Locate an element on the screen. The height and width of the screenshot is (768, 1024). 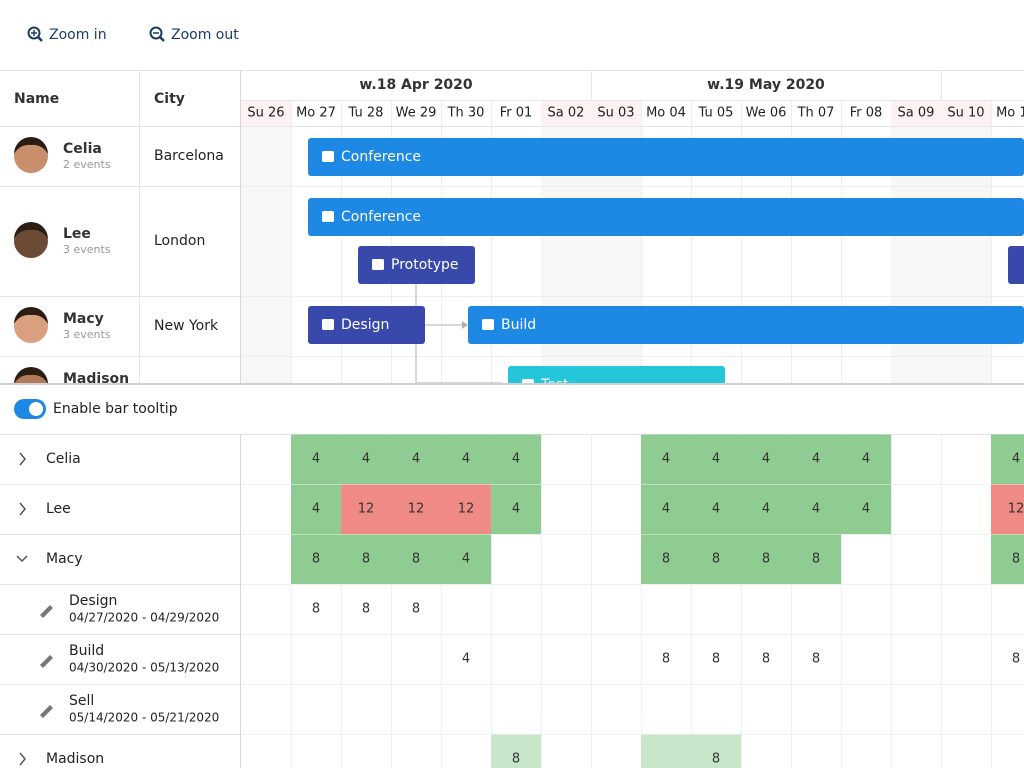
event-label: Prototype is located at coordinates (425, 265).